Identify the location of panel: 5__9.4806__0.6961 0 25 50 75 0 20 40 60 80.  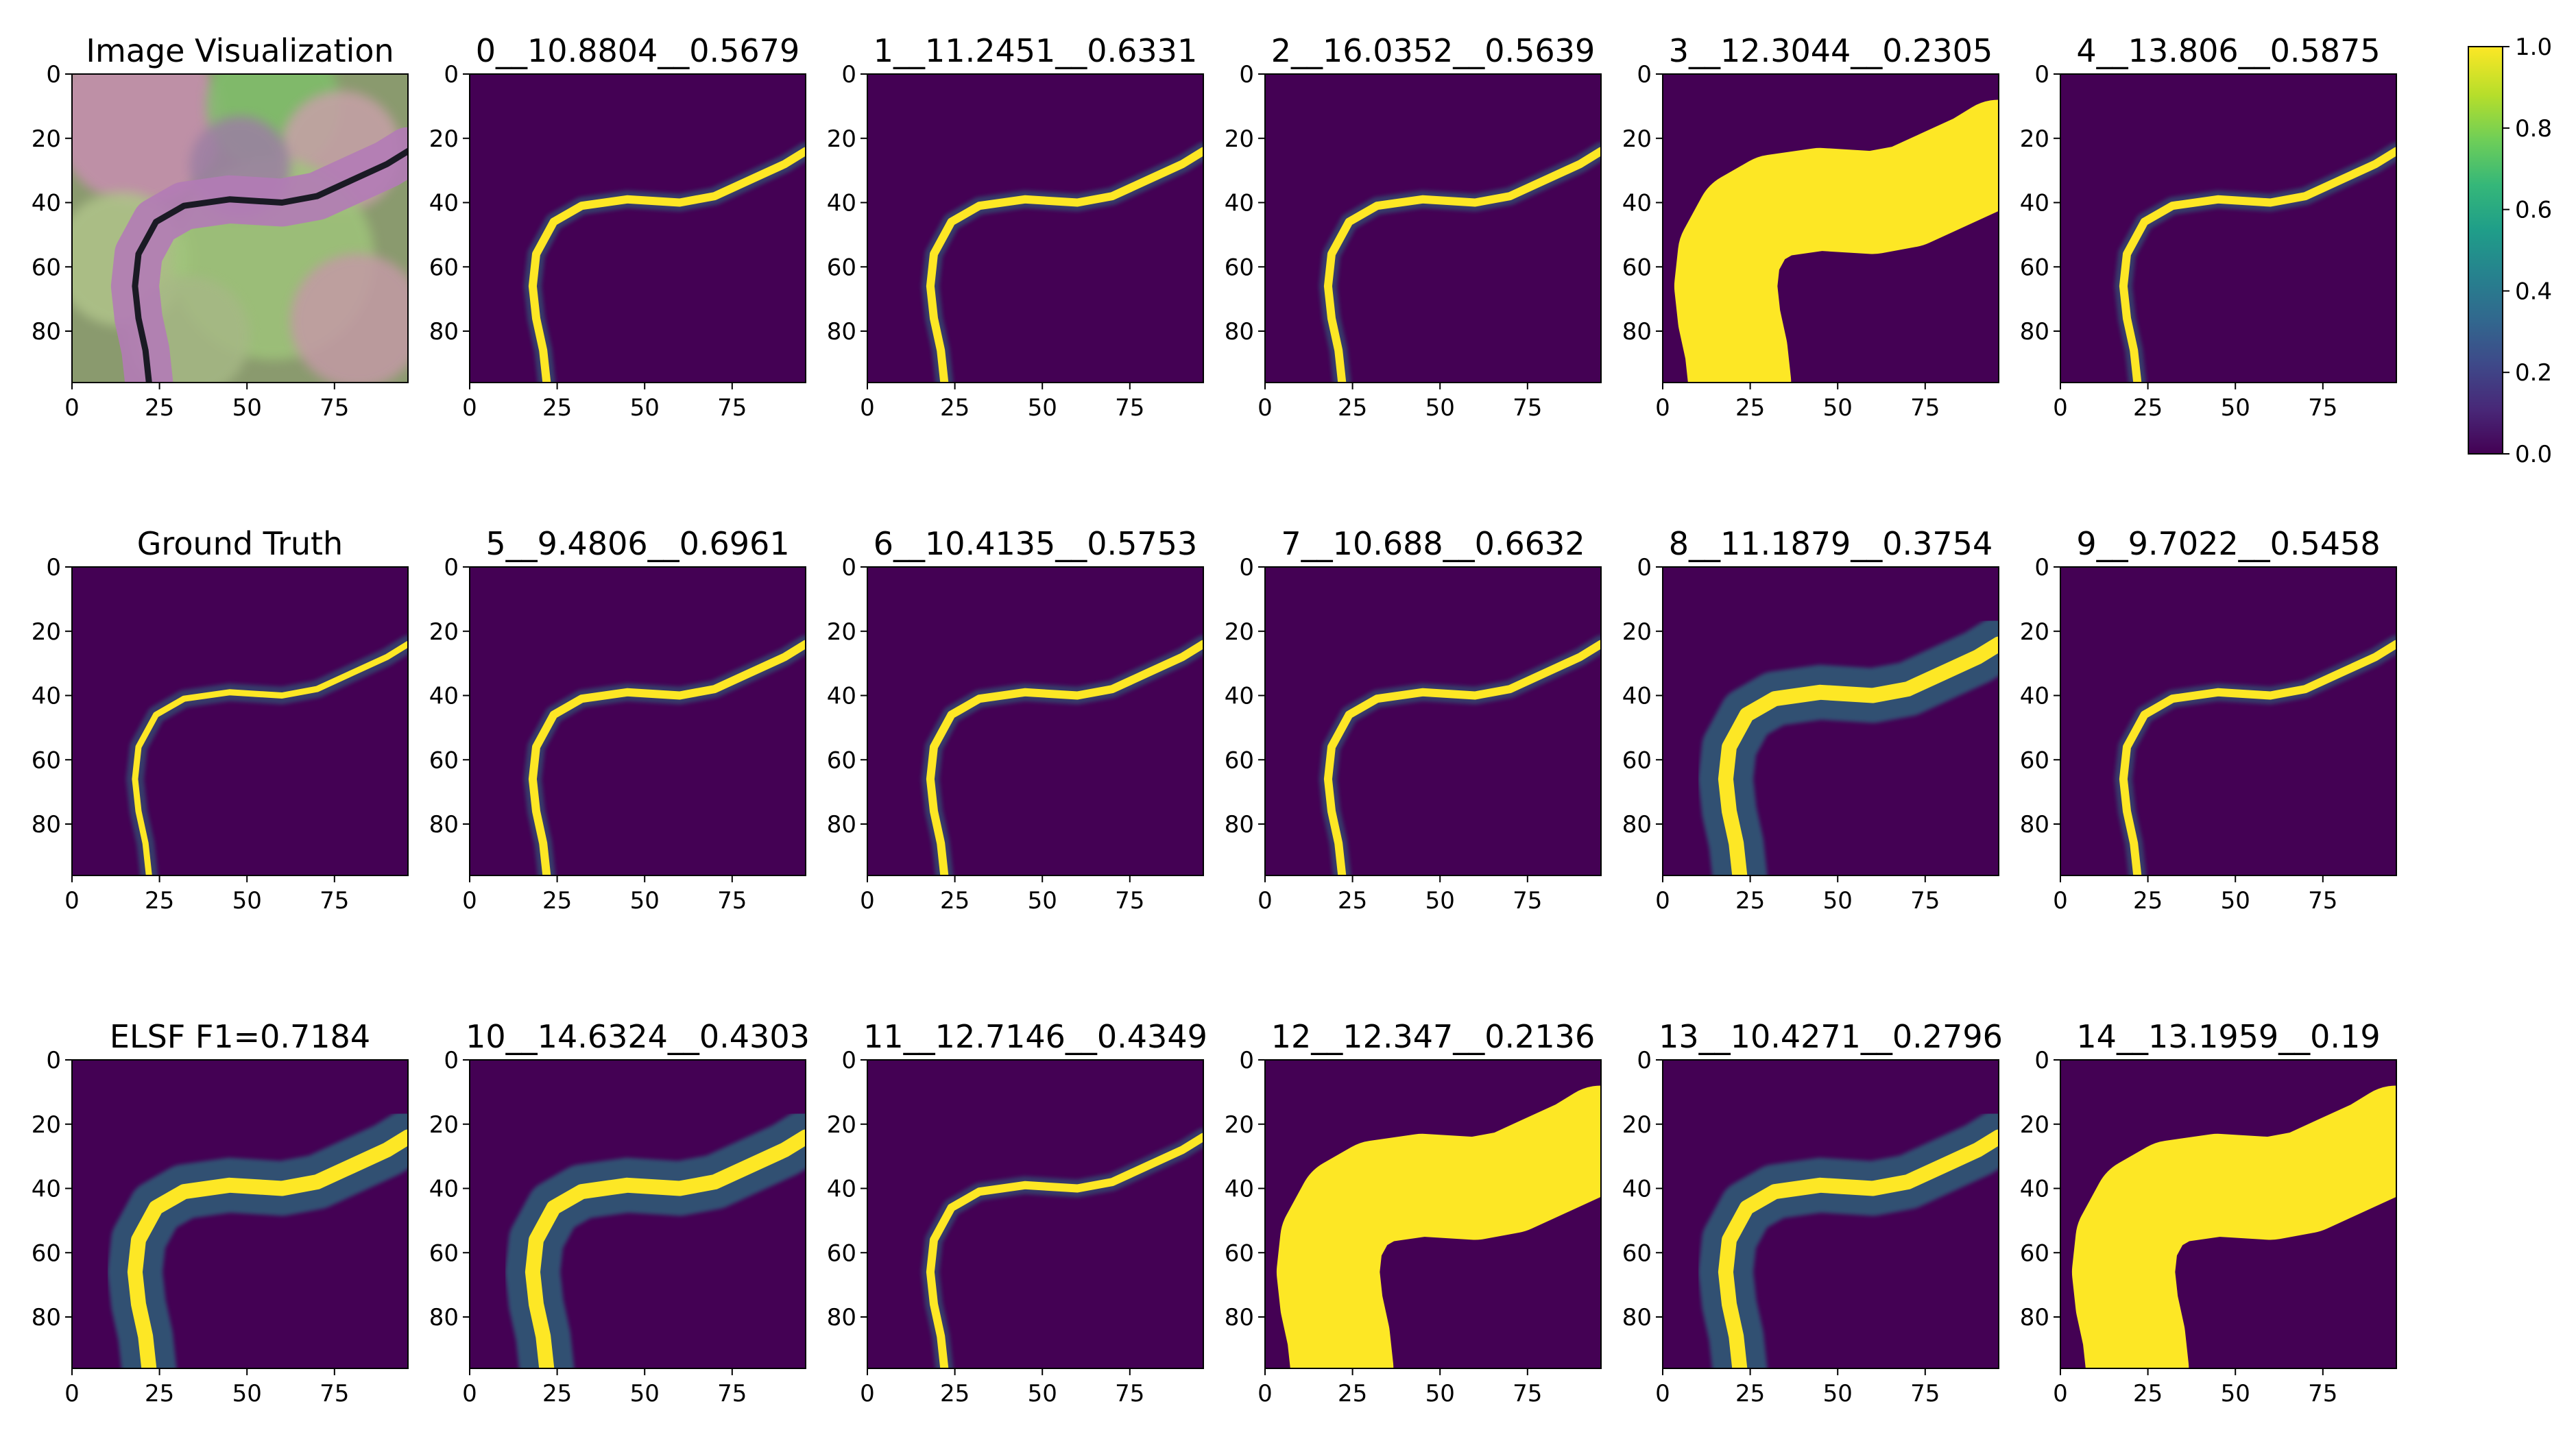
(618, 720).